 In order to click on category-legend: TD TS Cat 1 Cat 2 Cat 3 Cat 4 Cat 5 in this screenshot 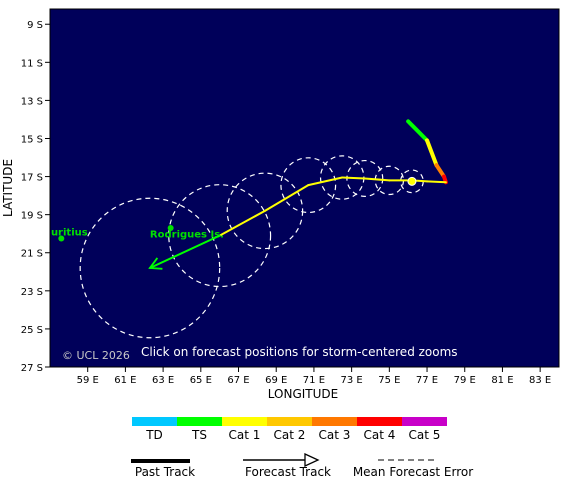, I will do `click(289, 429)`.